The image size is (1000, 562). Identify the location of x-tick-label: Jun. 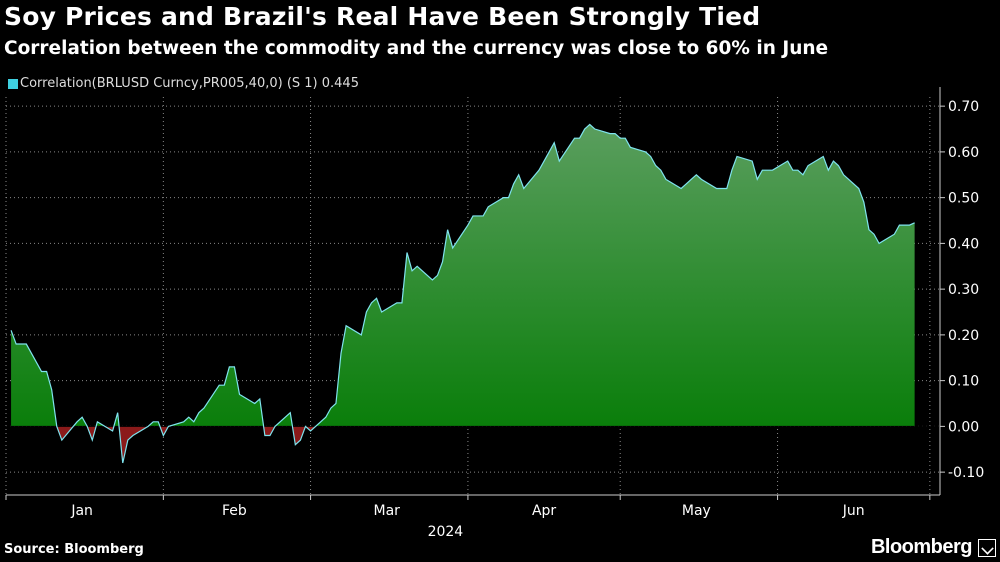
(853, 511).